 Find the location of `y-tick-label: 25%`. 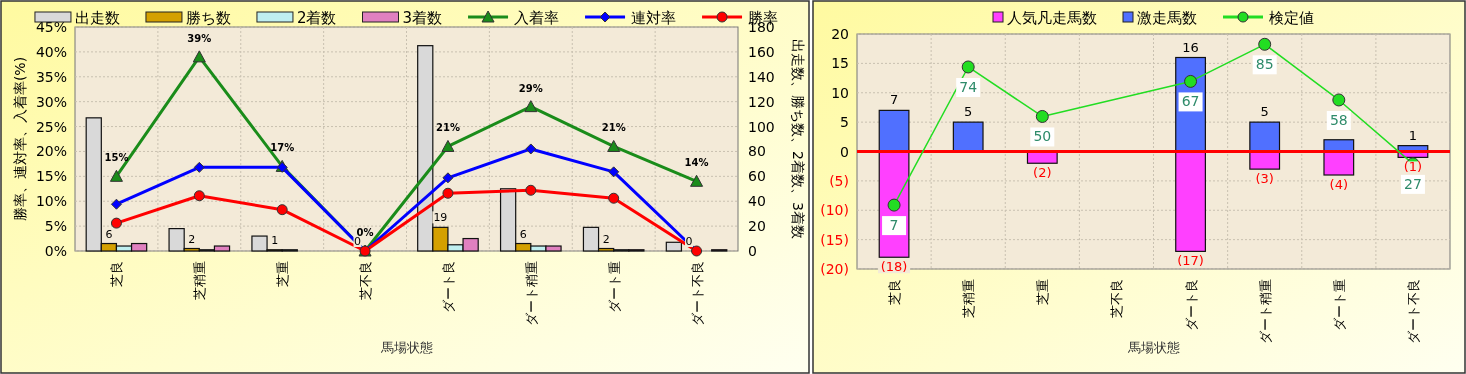

y-tick-label: 25% is located at coordinates (51, 126).